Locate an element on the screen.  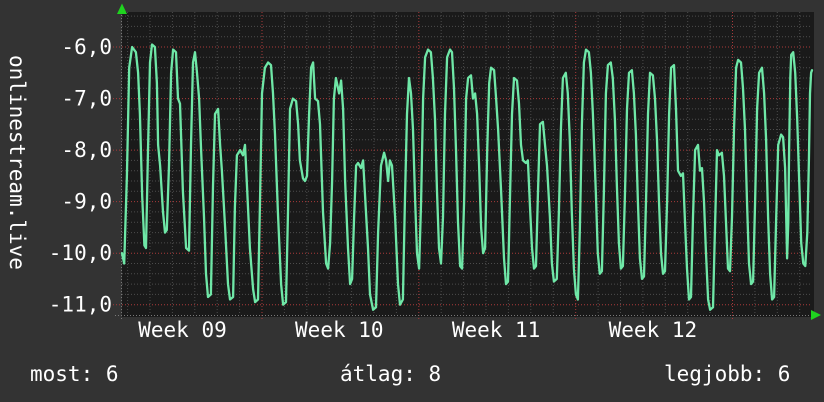
x-tick-label: Week 12 is located at coordinates (653, 330).